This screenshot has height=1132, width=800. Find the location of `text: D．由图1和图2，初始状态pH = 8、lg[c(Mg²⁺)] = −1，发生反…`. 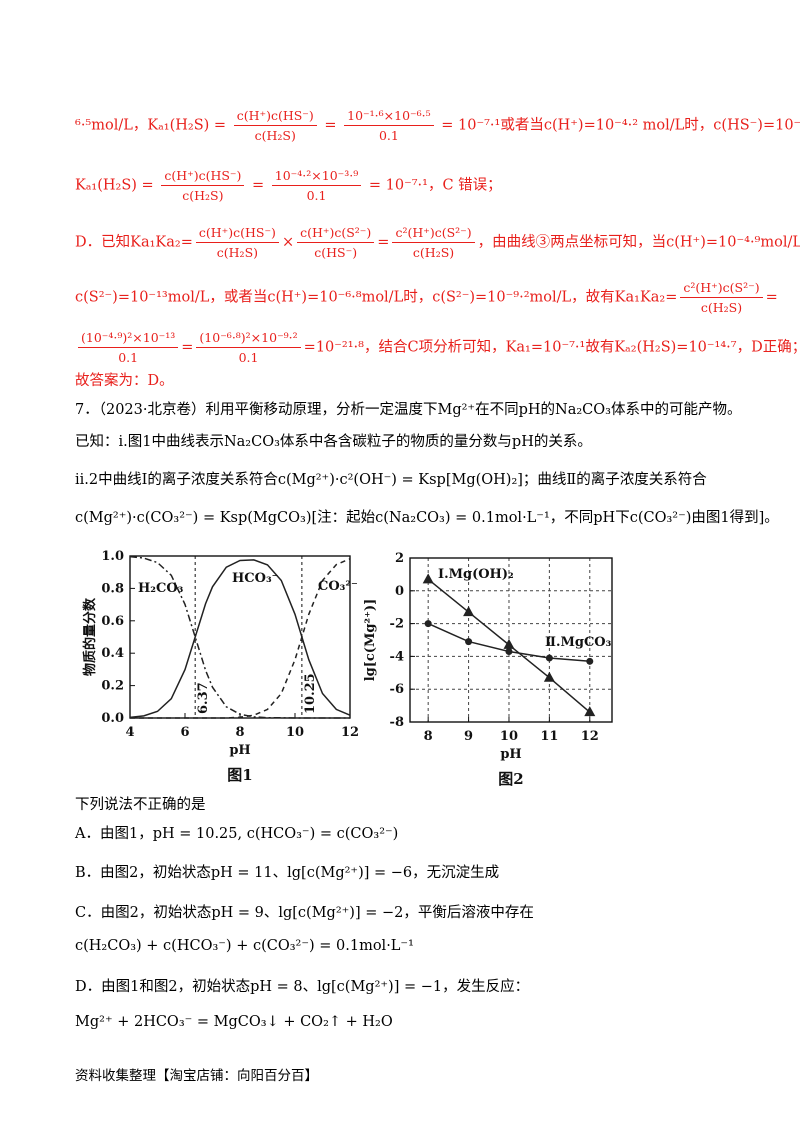

text: D．由图1和图2，初始状态pH = 8、lg[c(Mg²⁺)] = −1，发生反… is located at coordinates (302, 987).